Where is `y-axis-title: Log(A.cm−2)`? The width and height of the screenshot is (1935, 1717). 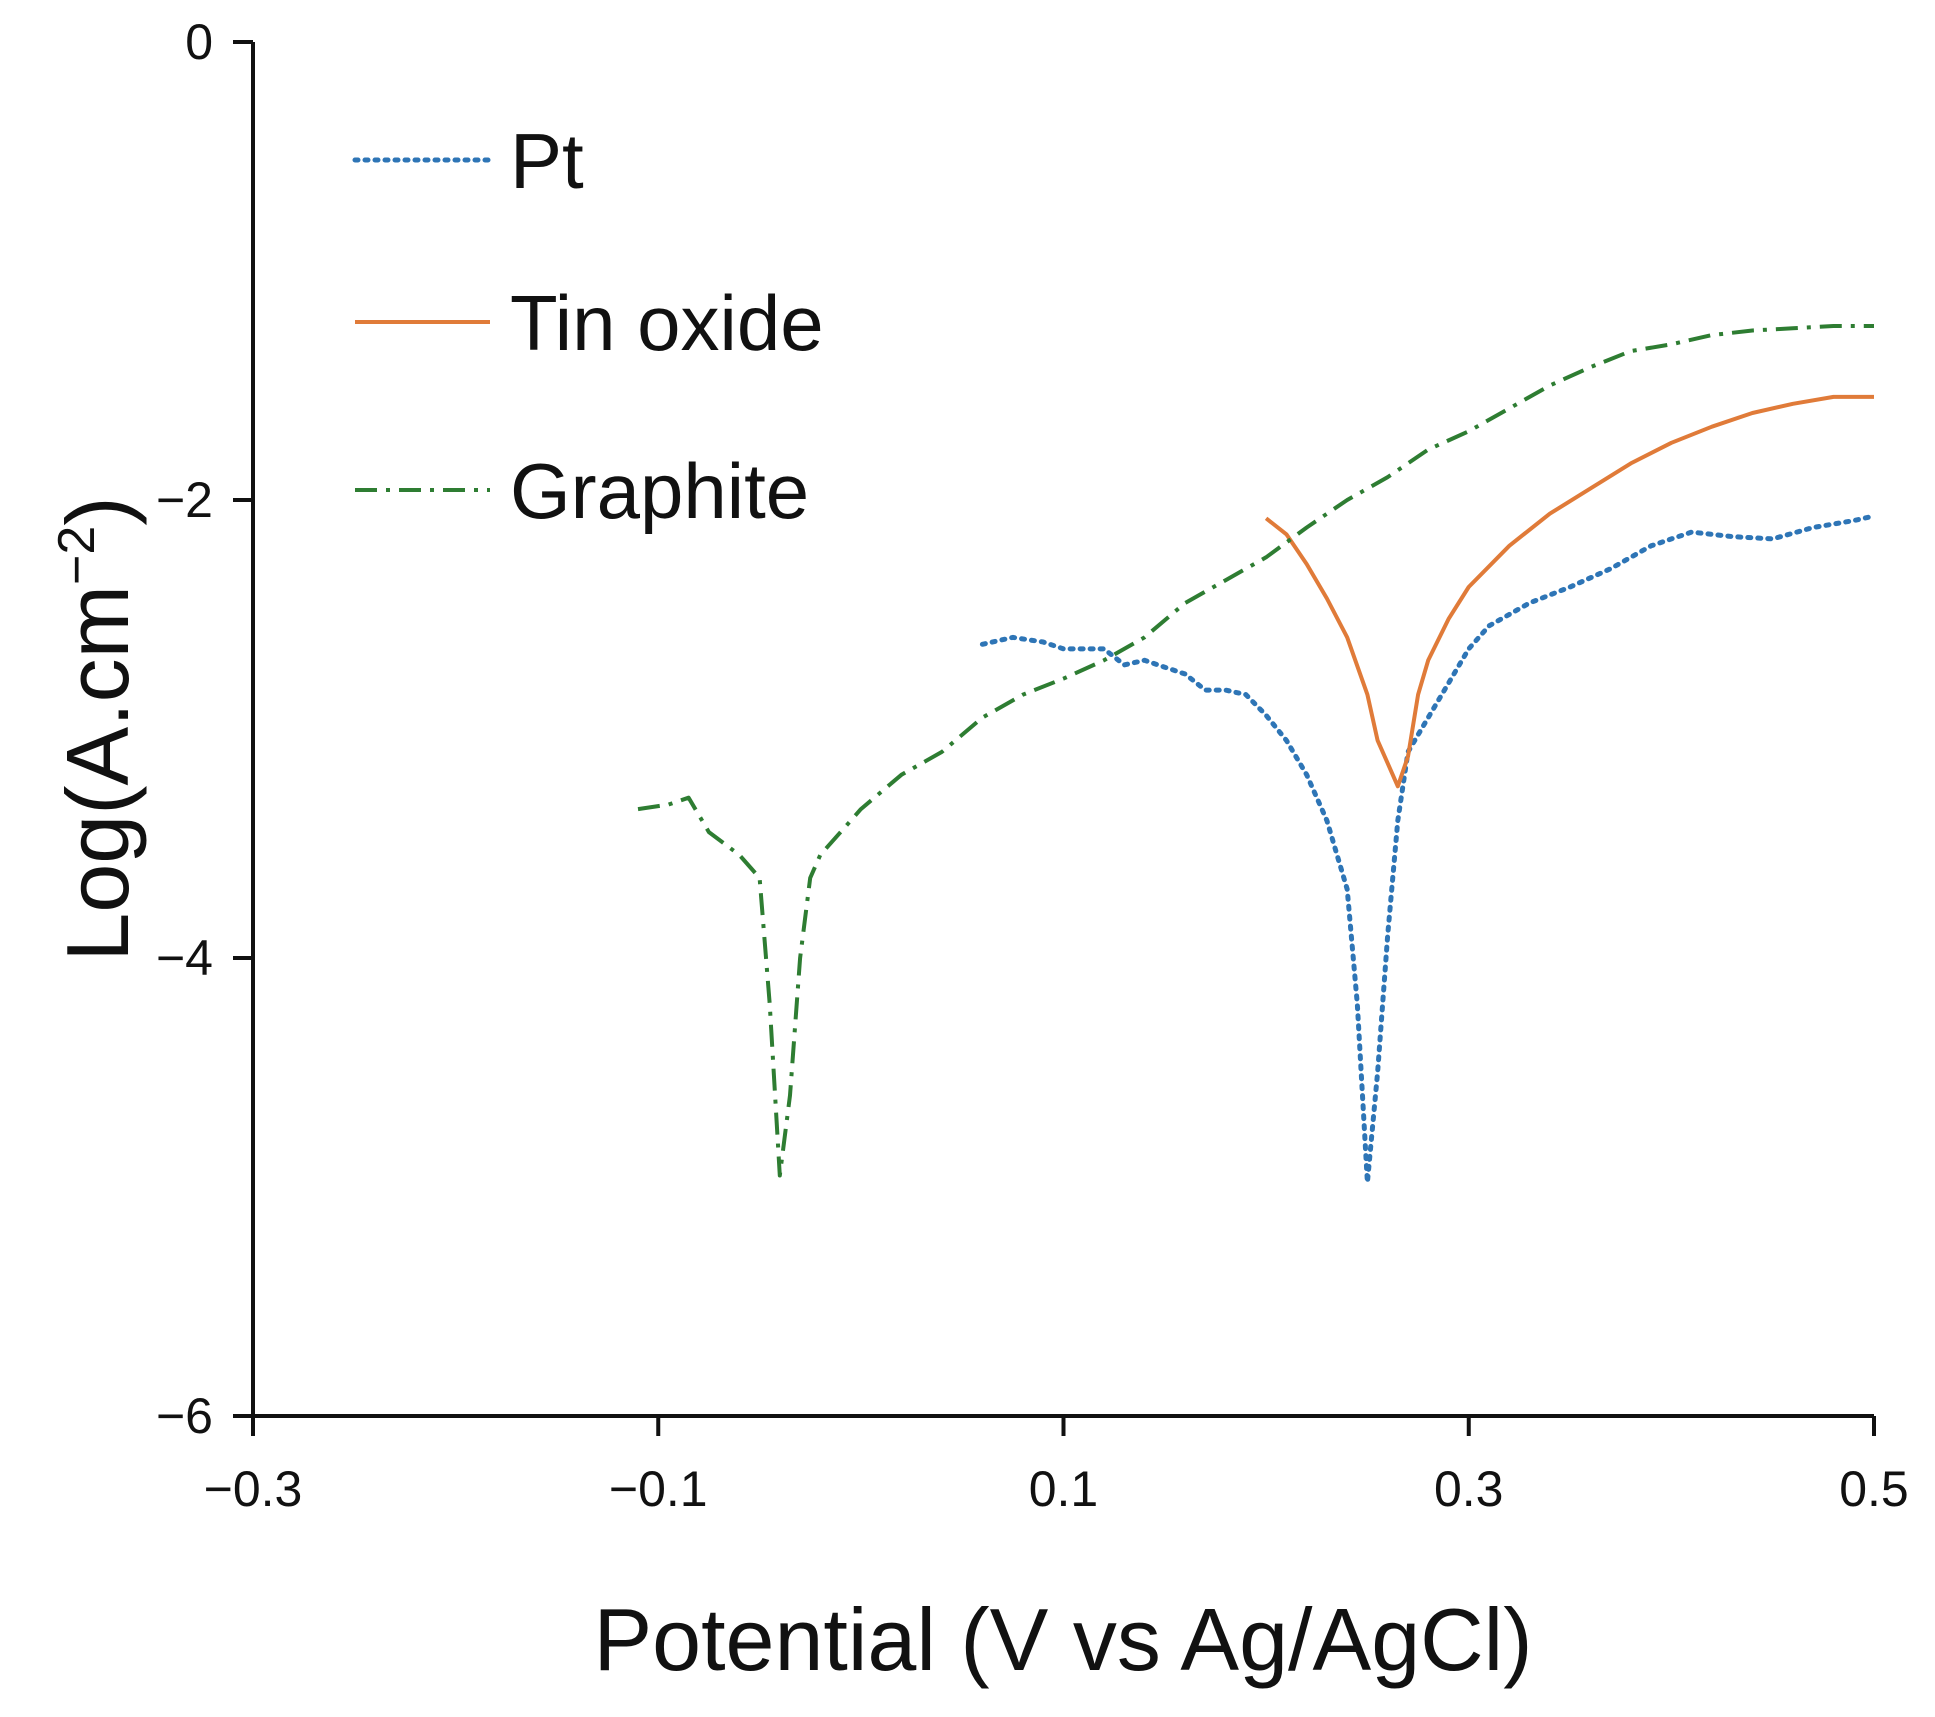
y-axis-title: Log(A.cm−2) is located at coordinates (97, 728).